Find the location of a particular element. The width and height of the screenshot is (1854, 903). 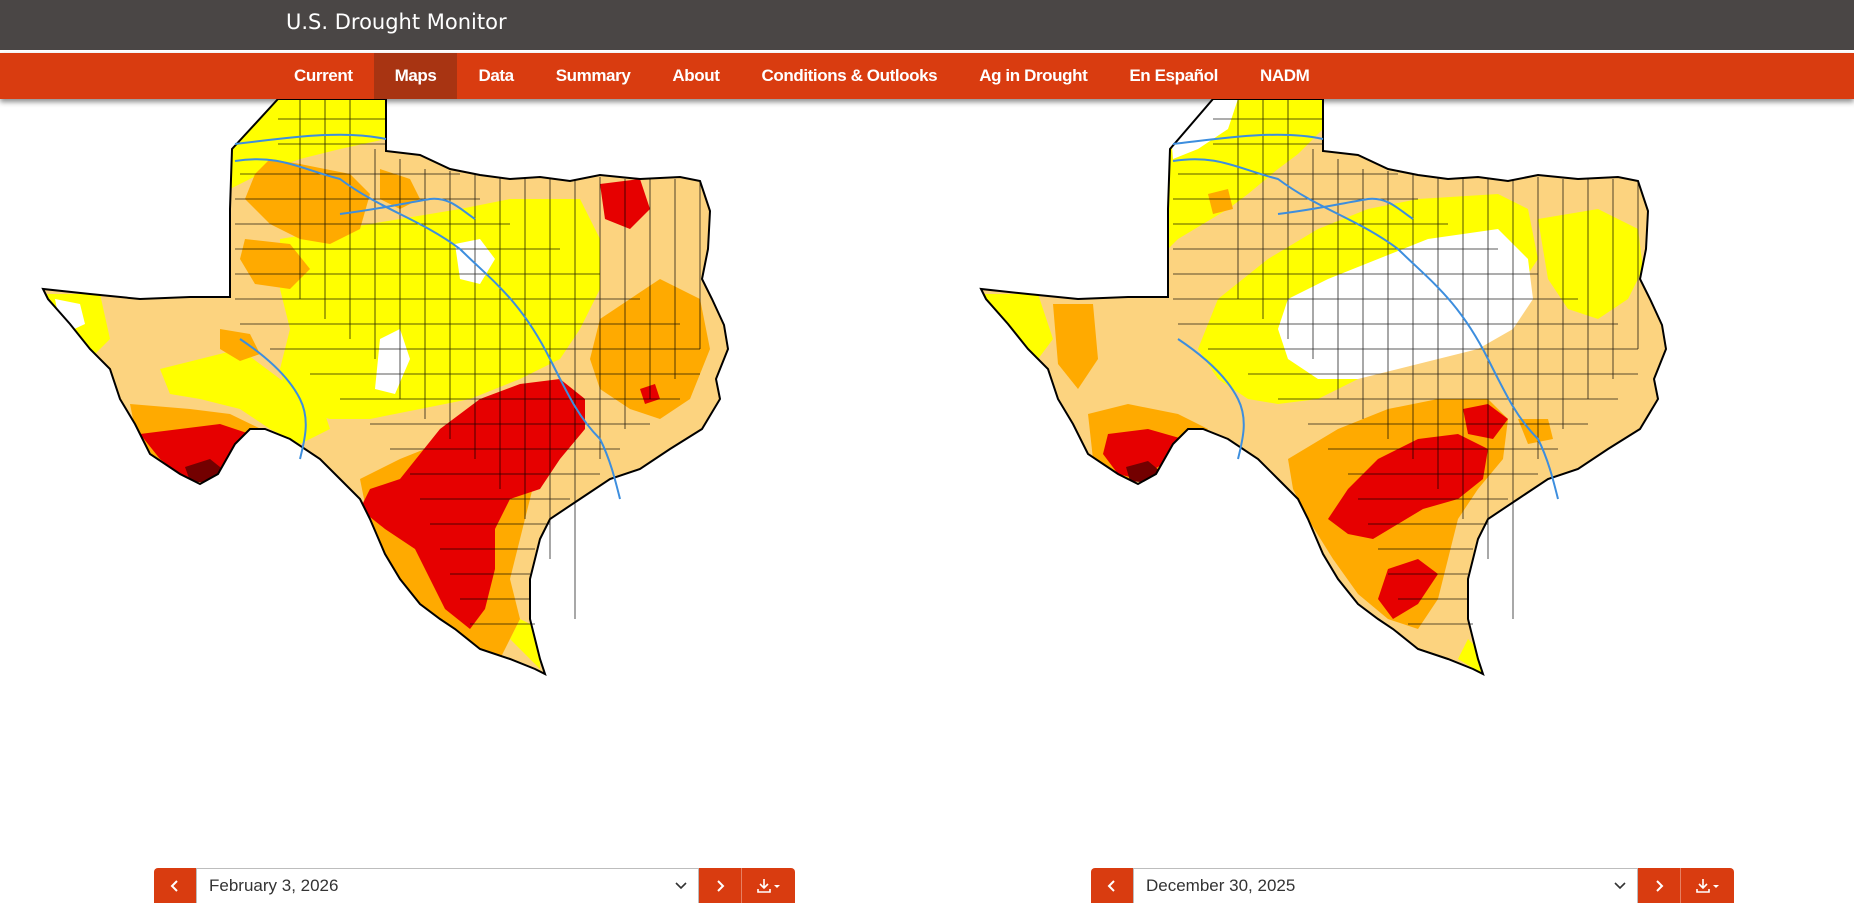

nav-ag-in-drought: Ag in Drought is located at coordinates (1033, 75).